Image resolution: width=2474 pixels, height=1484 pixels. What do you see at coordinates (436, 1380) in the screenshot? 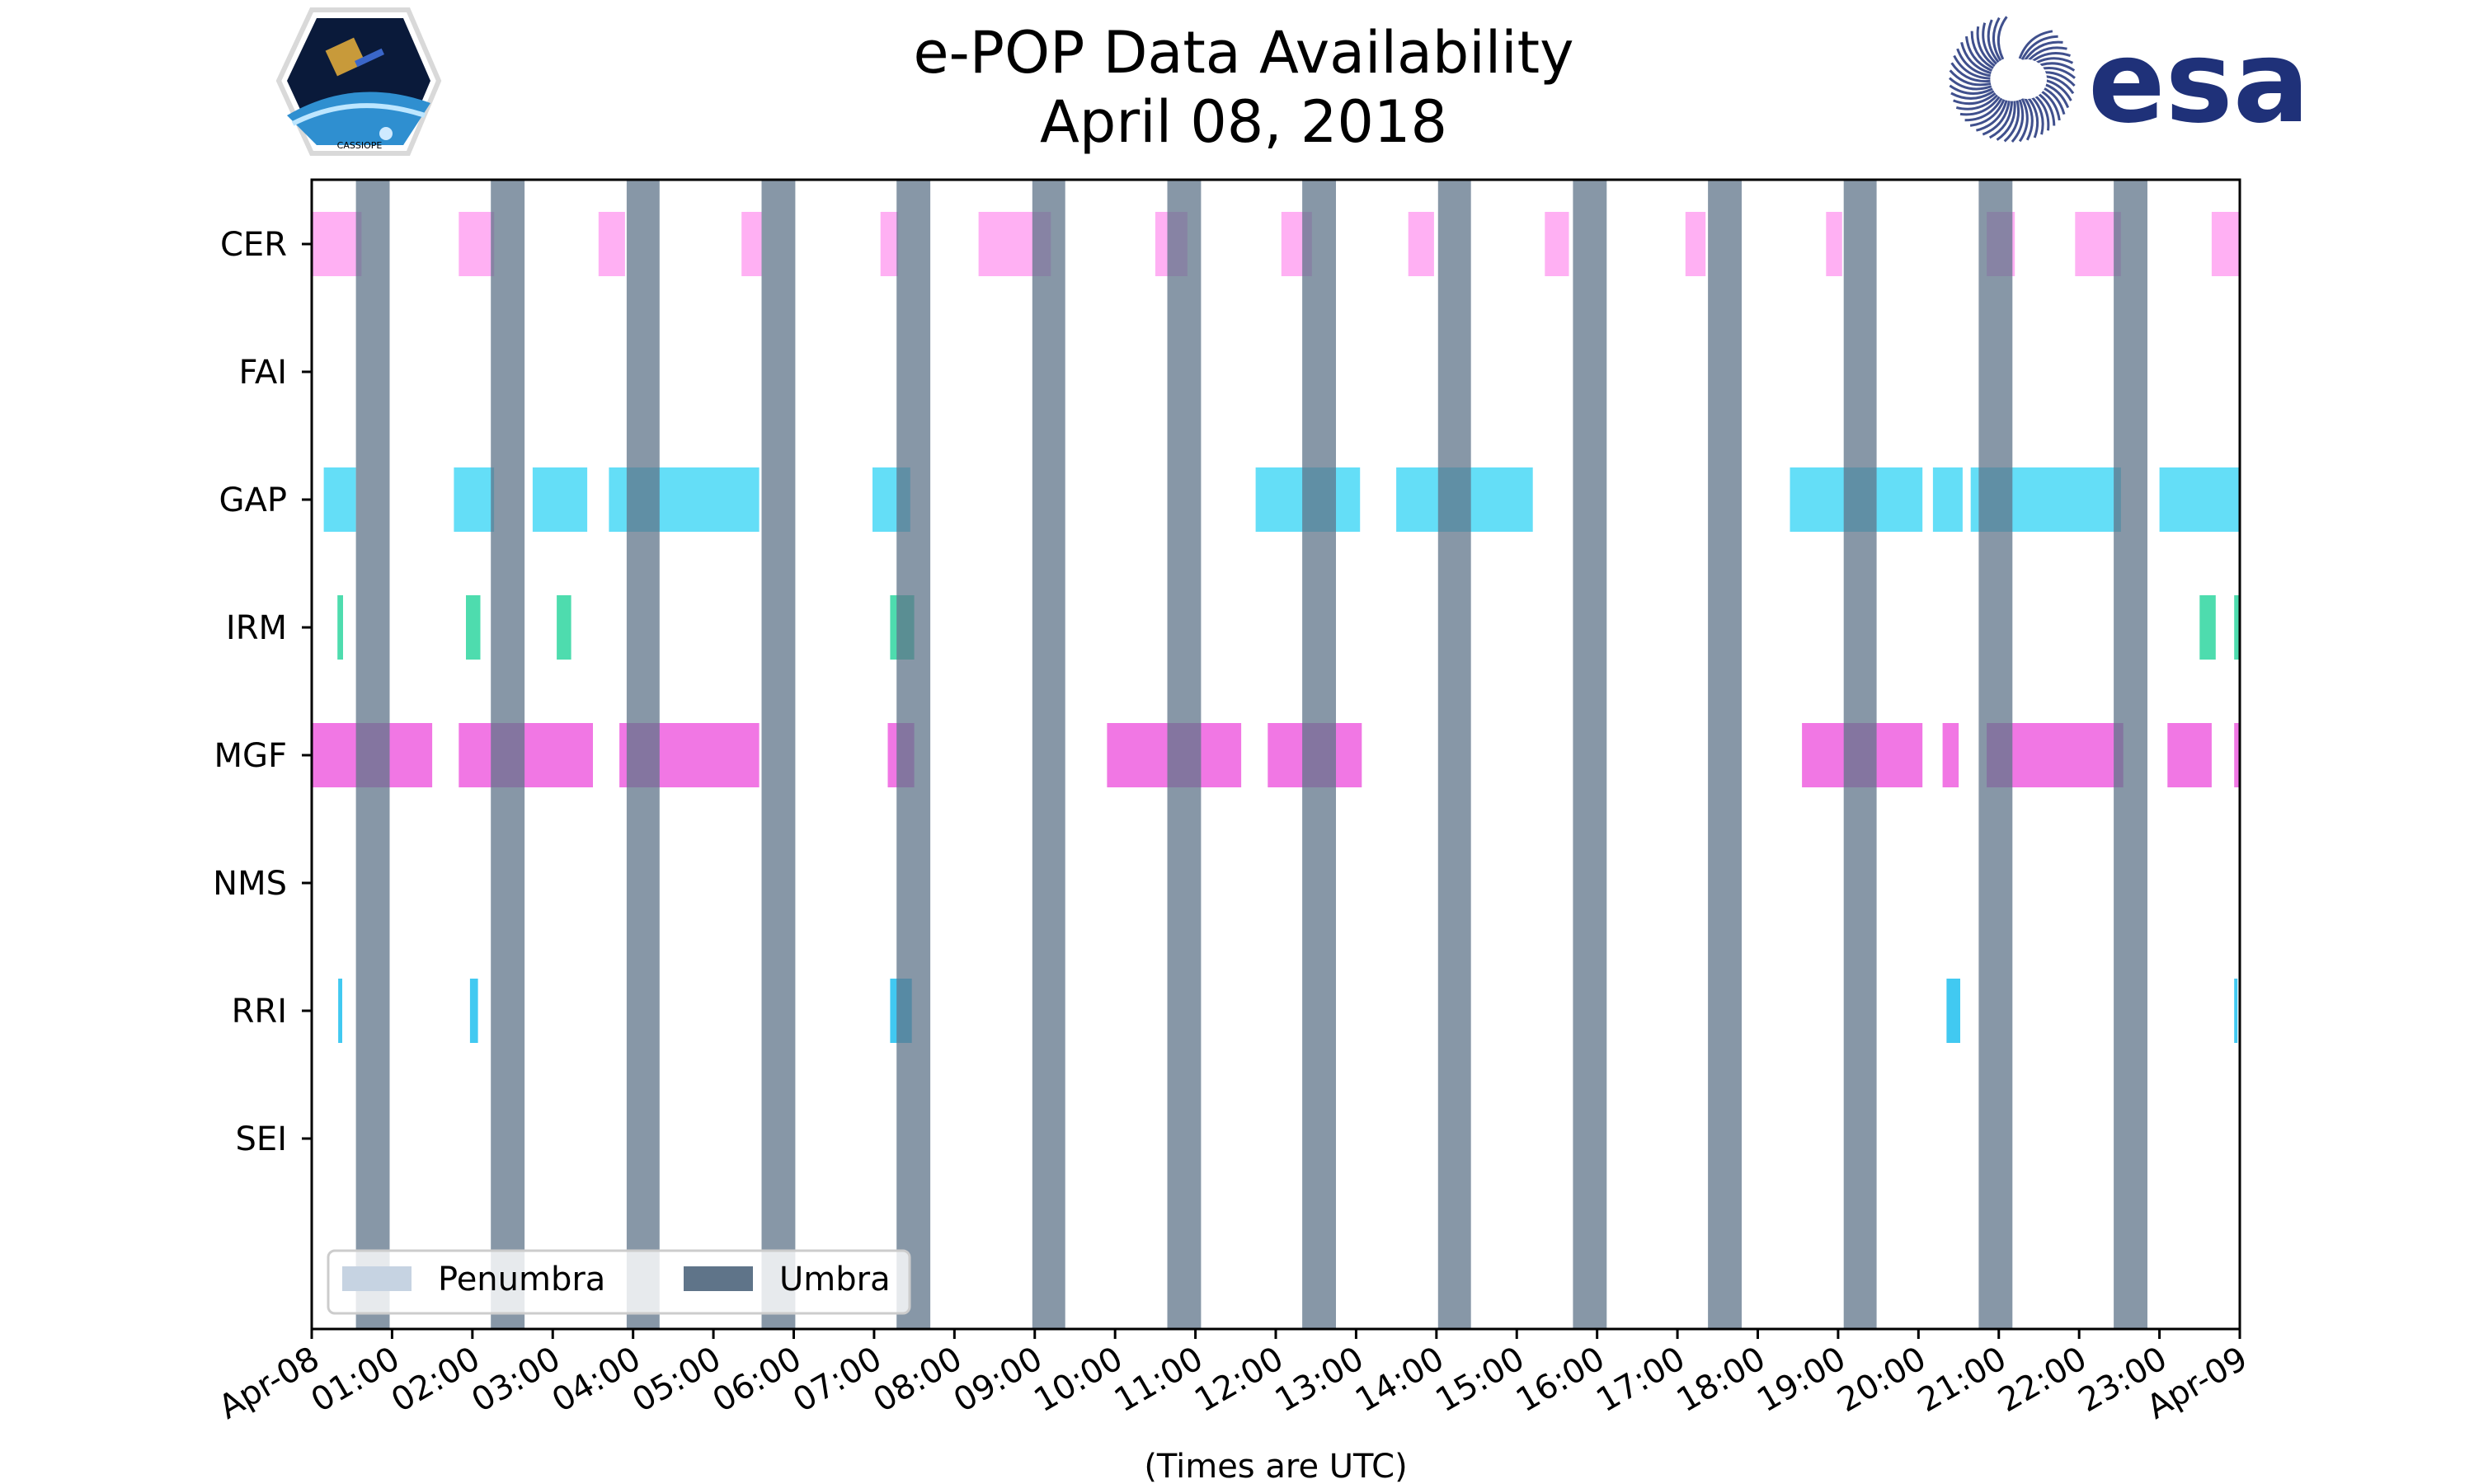
I see `x-tick-label-2: 02:00` at bounding box center [436, 1380].